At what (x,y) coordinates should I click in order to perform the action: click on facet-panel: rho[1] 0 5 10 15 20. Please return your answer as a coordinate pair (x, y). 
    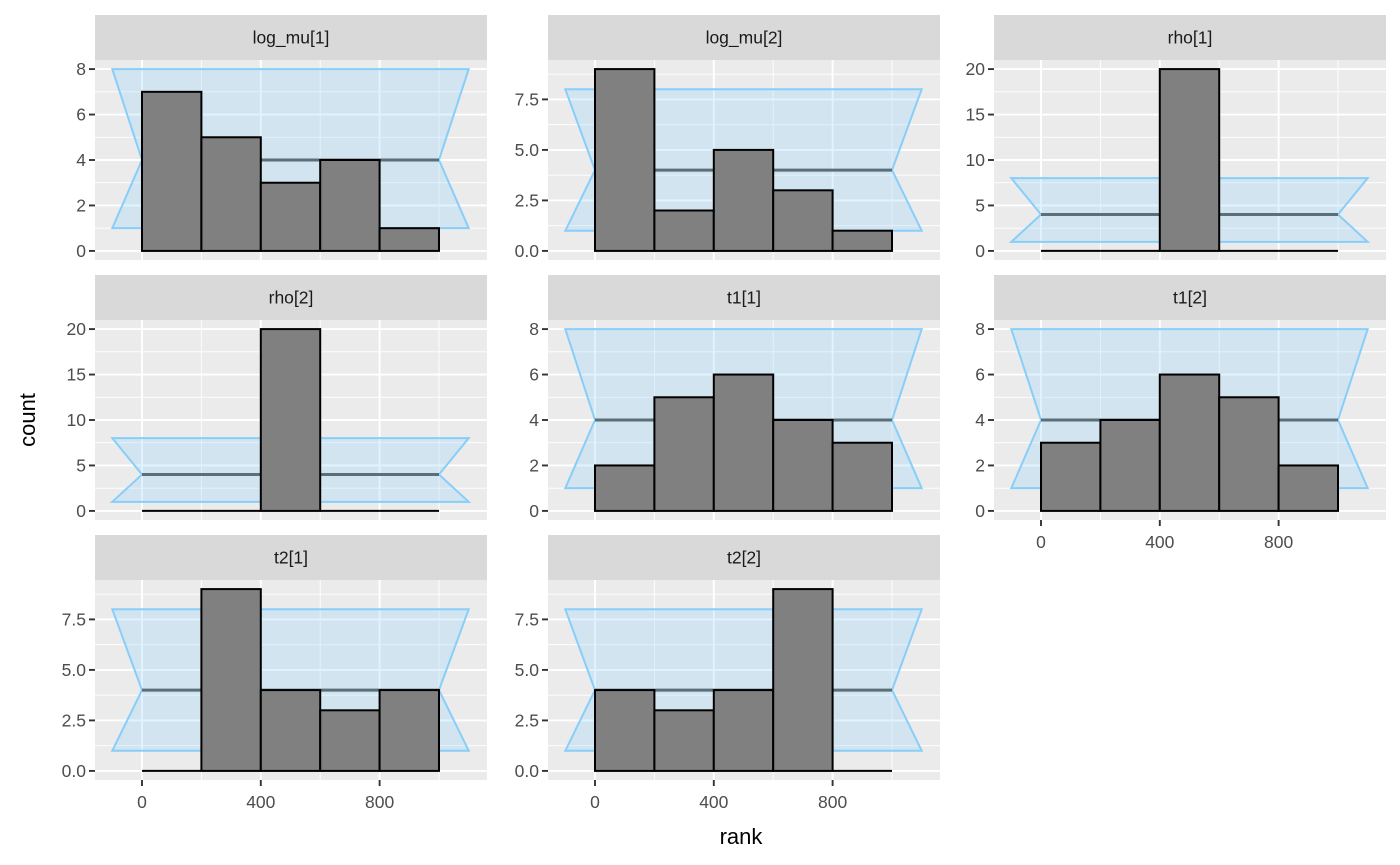
    Looking at the image, I should click on (1176, 138).